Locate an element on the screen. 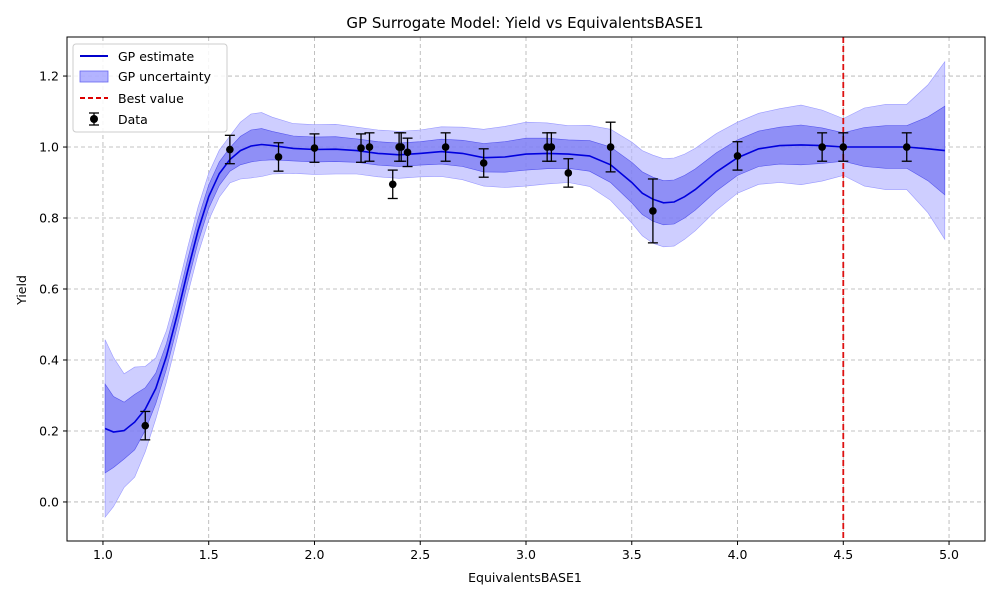 The height and width of the screenshot is (600, 1000). x-tick-label: 1.0 is located at coordinates (103, 554).